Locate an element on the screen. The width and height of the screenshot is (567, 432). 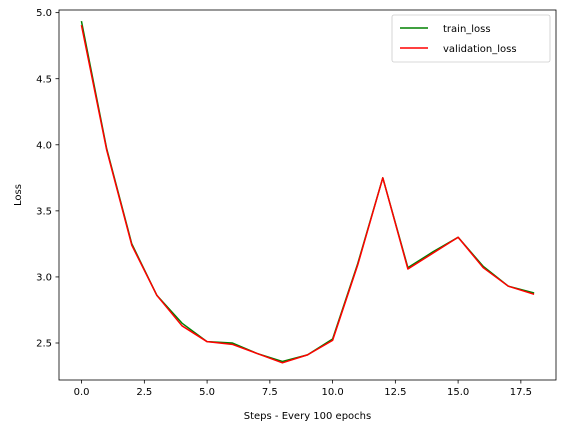
x-tick-label: 7.5 is located at coordinates (270, 392).